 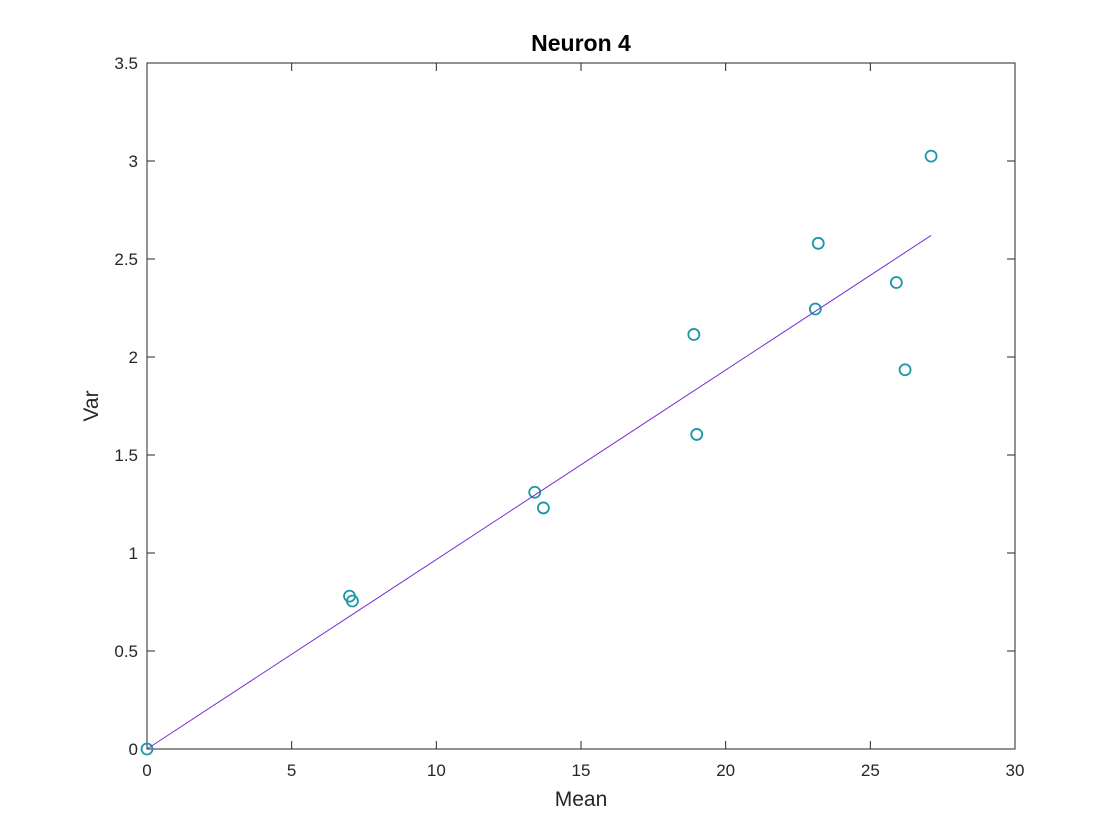 I want to click on chart-title: Neuron 4, so click(x=581, y=43).